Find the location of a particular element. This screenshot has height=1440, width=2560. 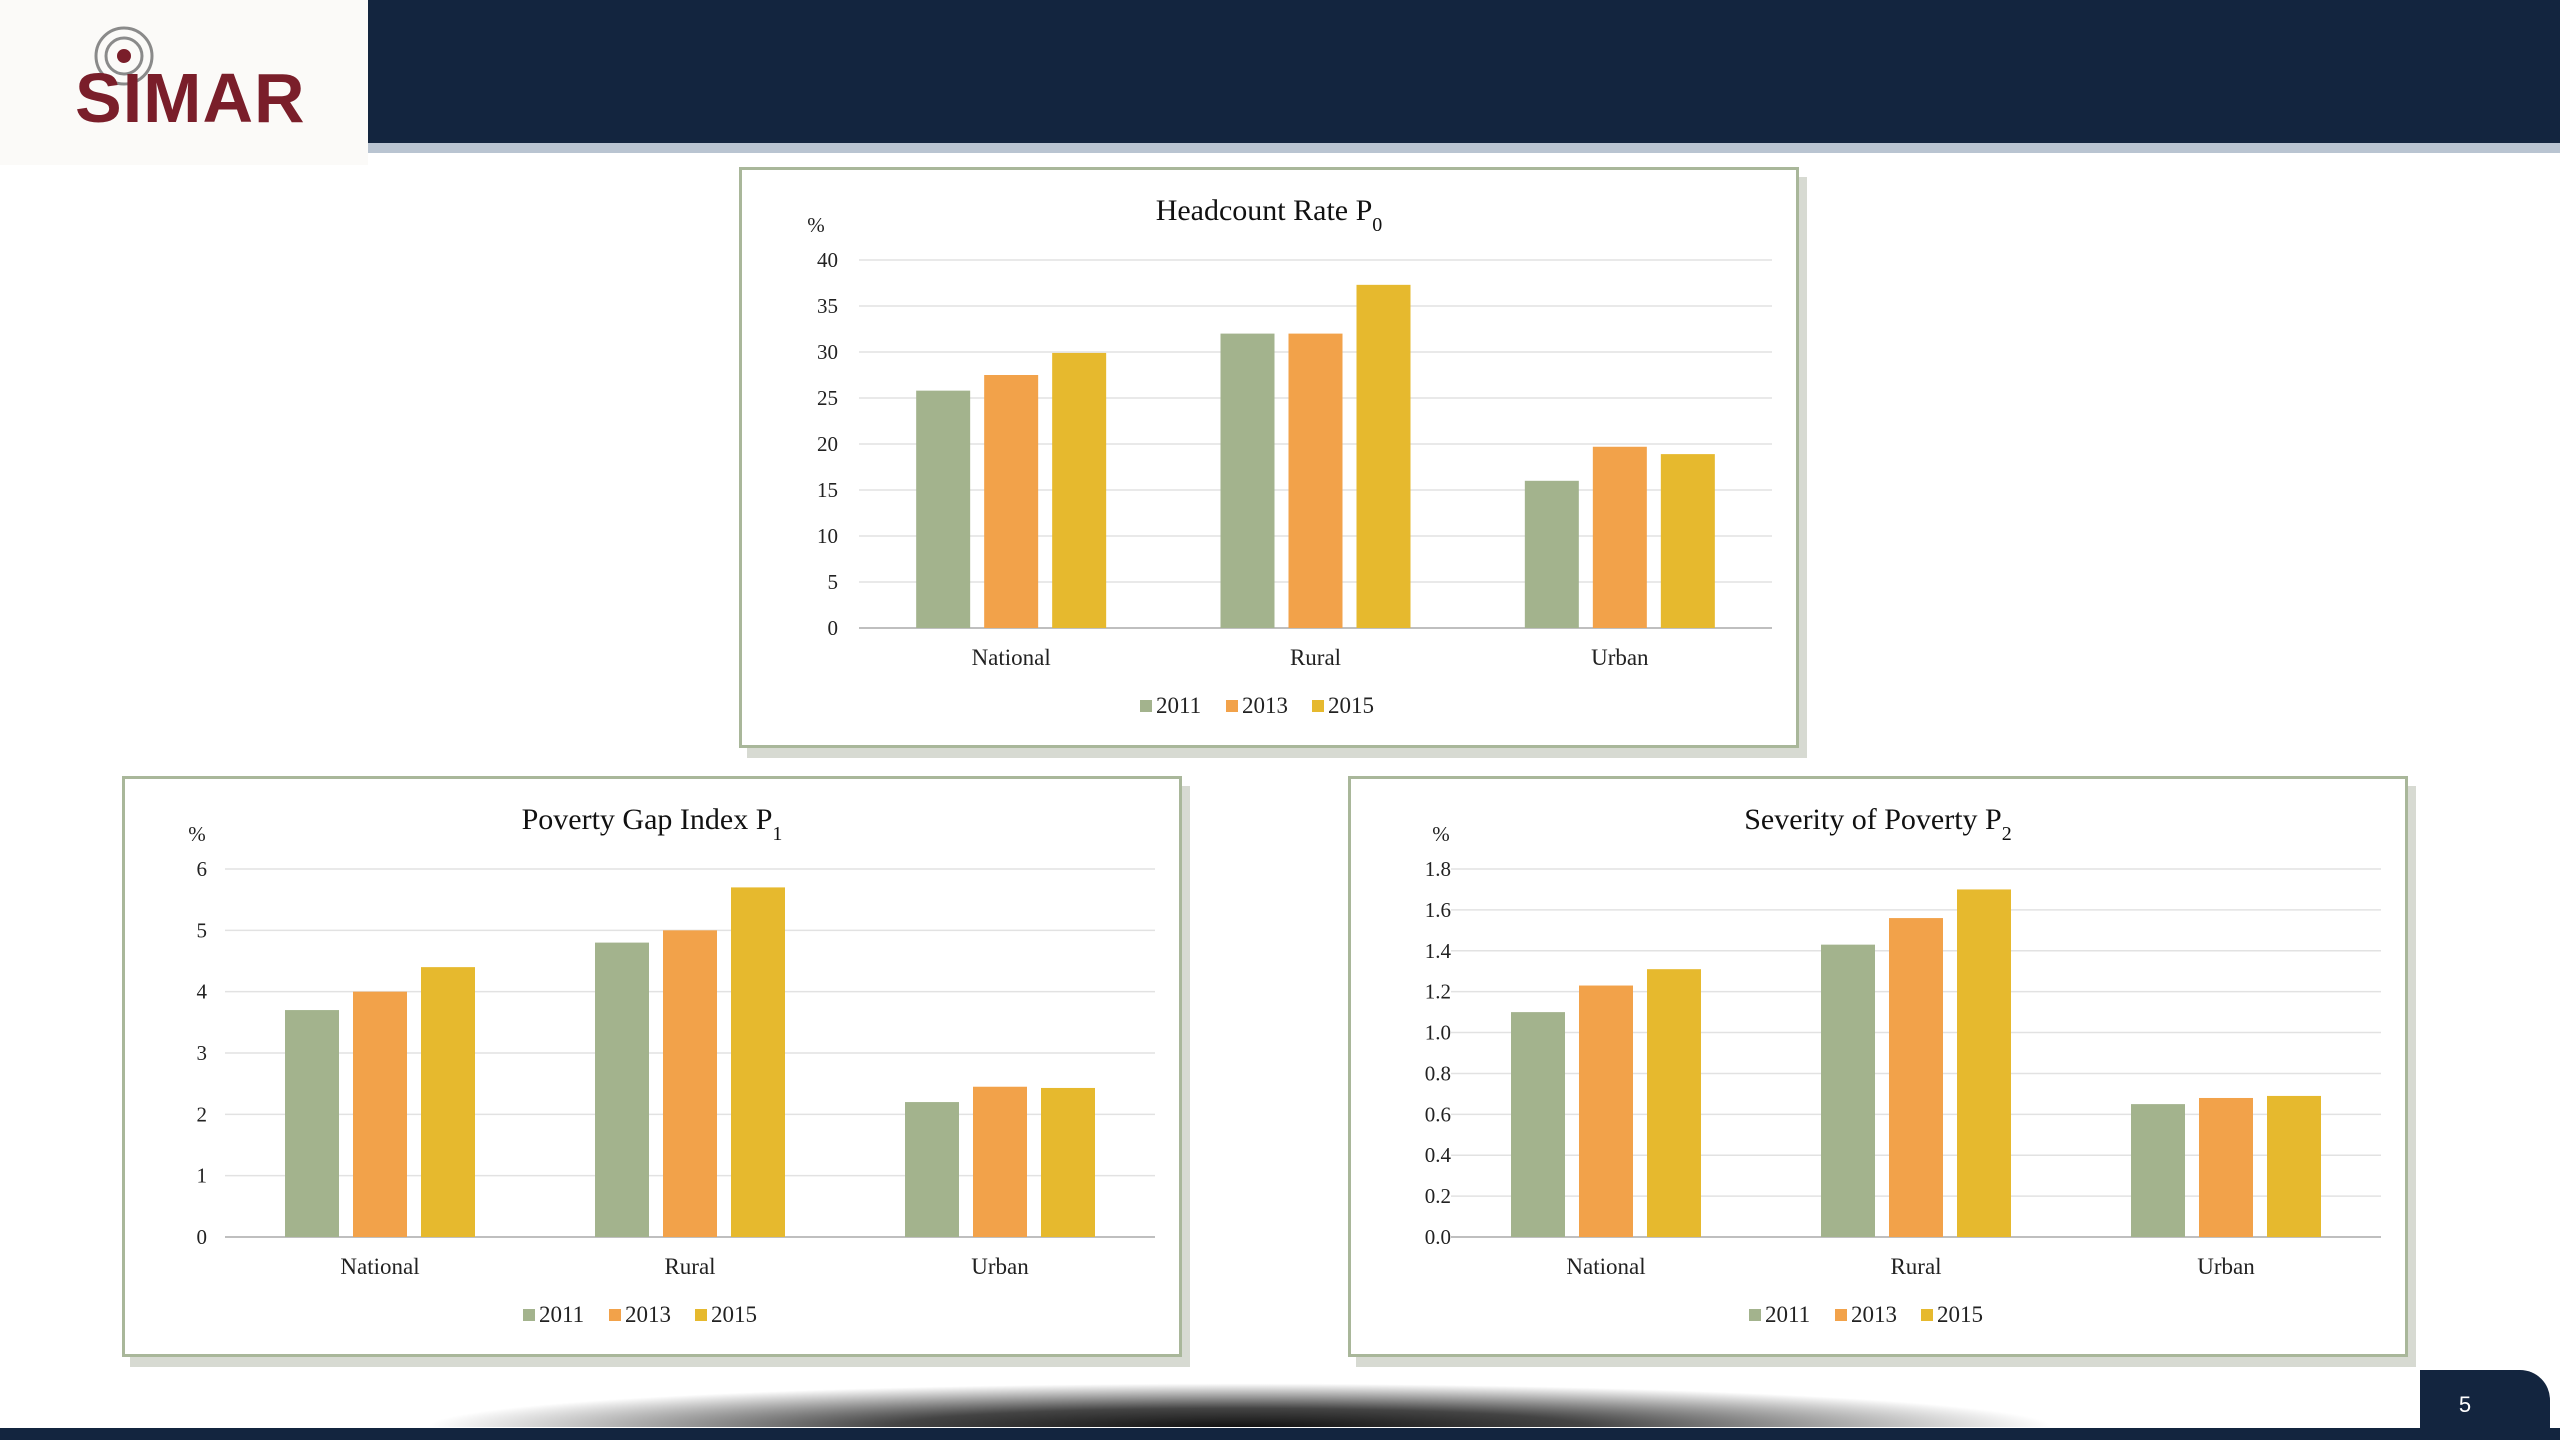

footer-bar is located at coordinates (1280, 1434).